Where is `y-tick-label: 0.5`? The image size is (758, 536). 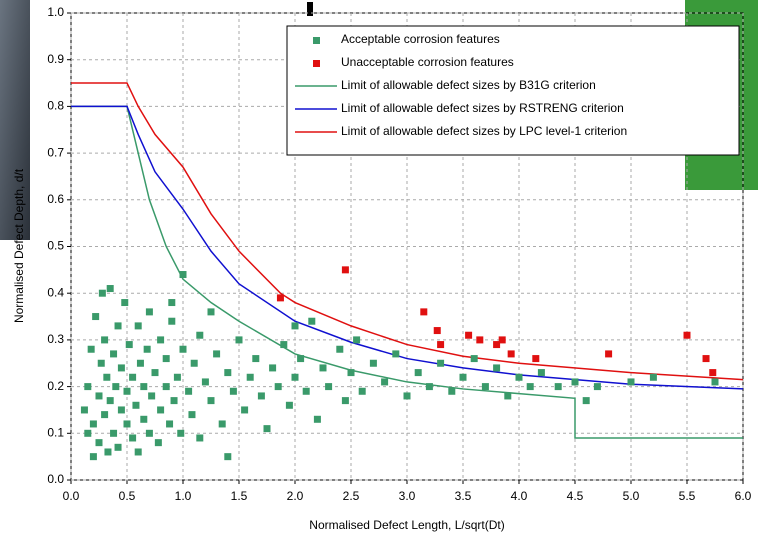
y-tick-label: 0.5 is located at coordinates (55, 246).